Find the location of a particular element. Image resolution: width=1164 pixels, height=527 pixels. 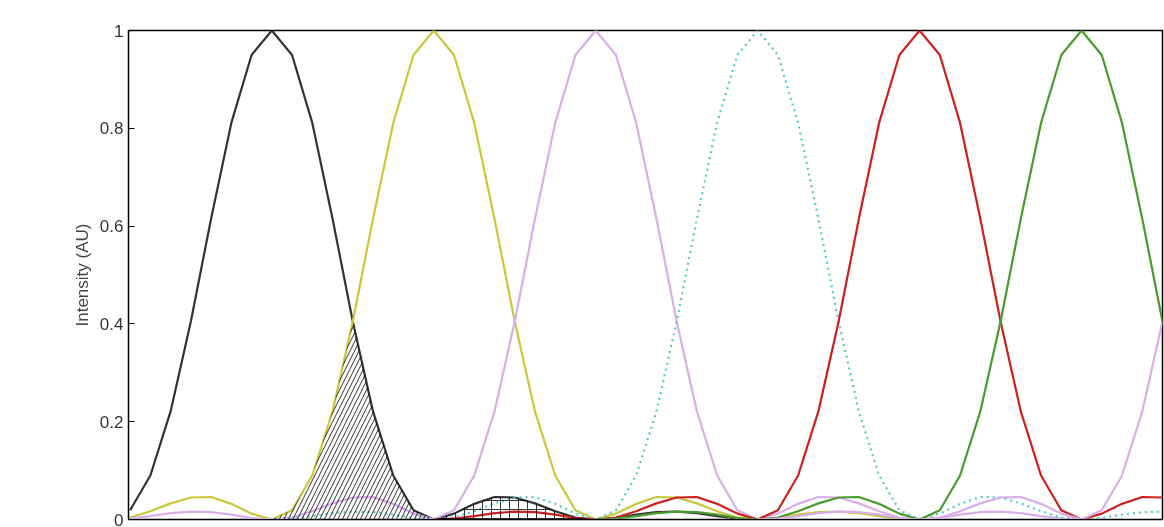

y-tick-label: 0.6 is located at coordinates (111, 227).